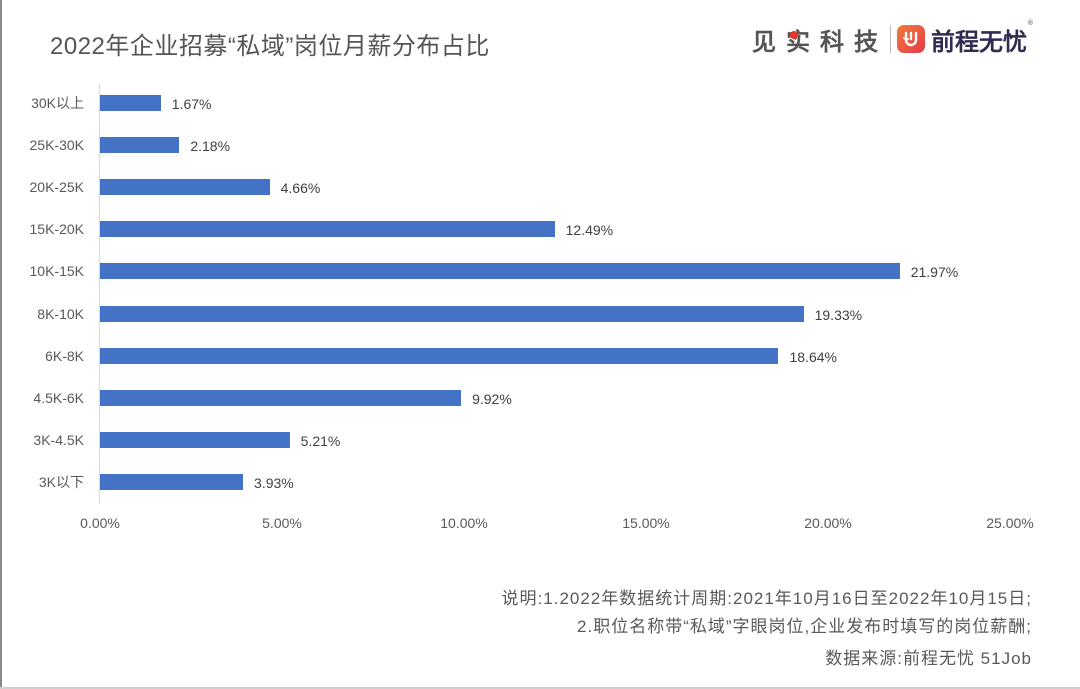 The image size is (1080, 689). I want to click on category-label: 8K-10K, so click(60, 313).